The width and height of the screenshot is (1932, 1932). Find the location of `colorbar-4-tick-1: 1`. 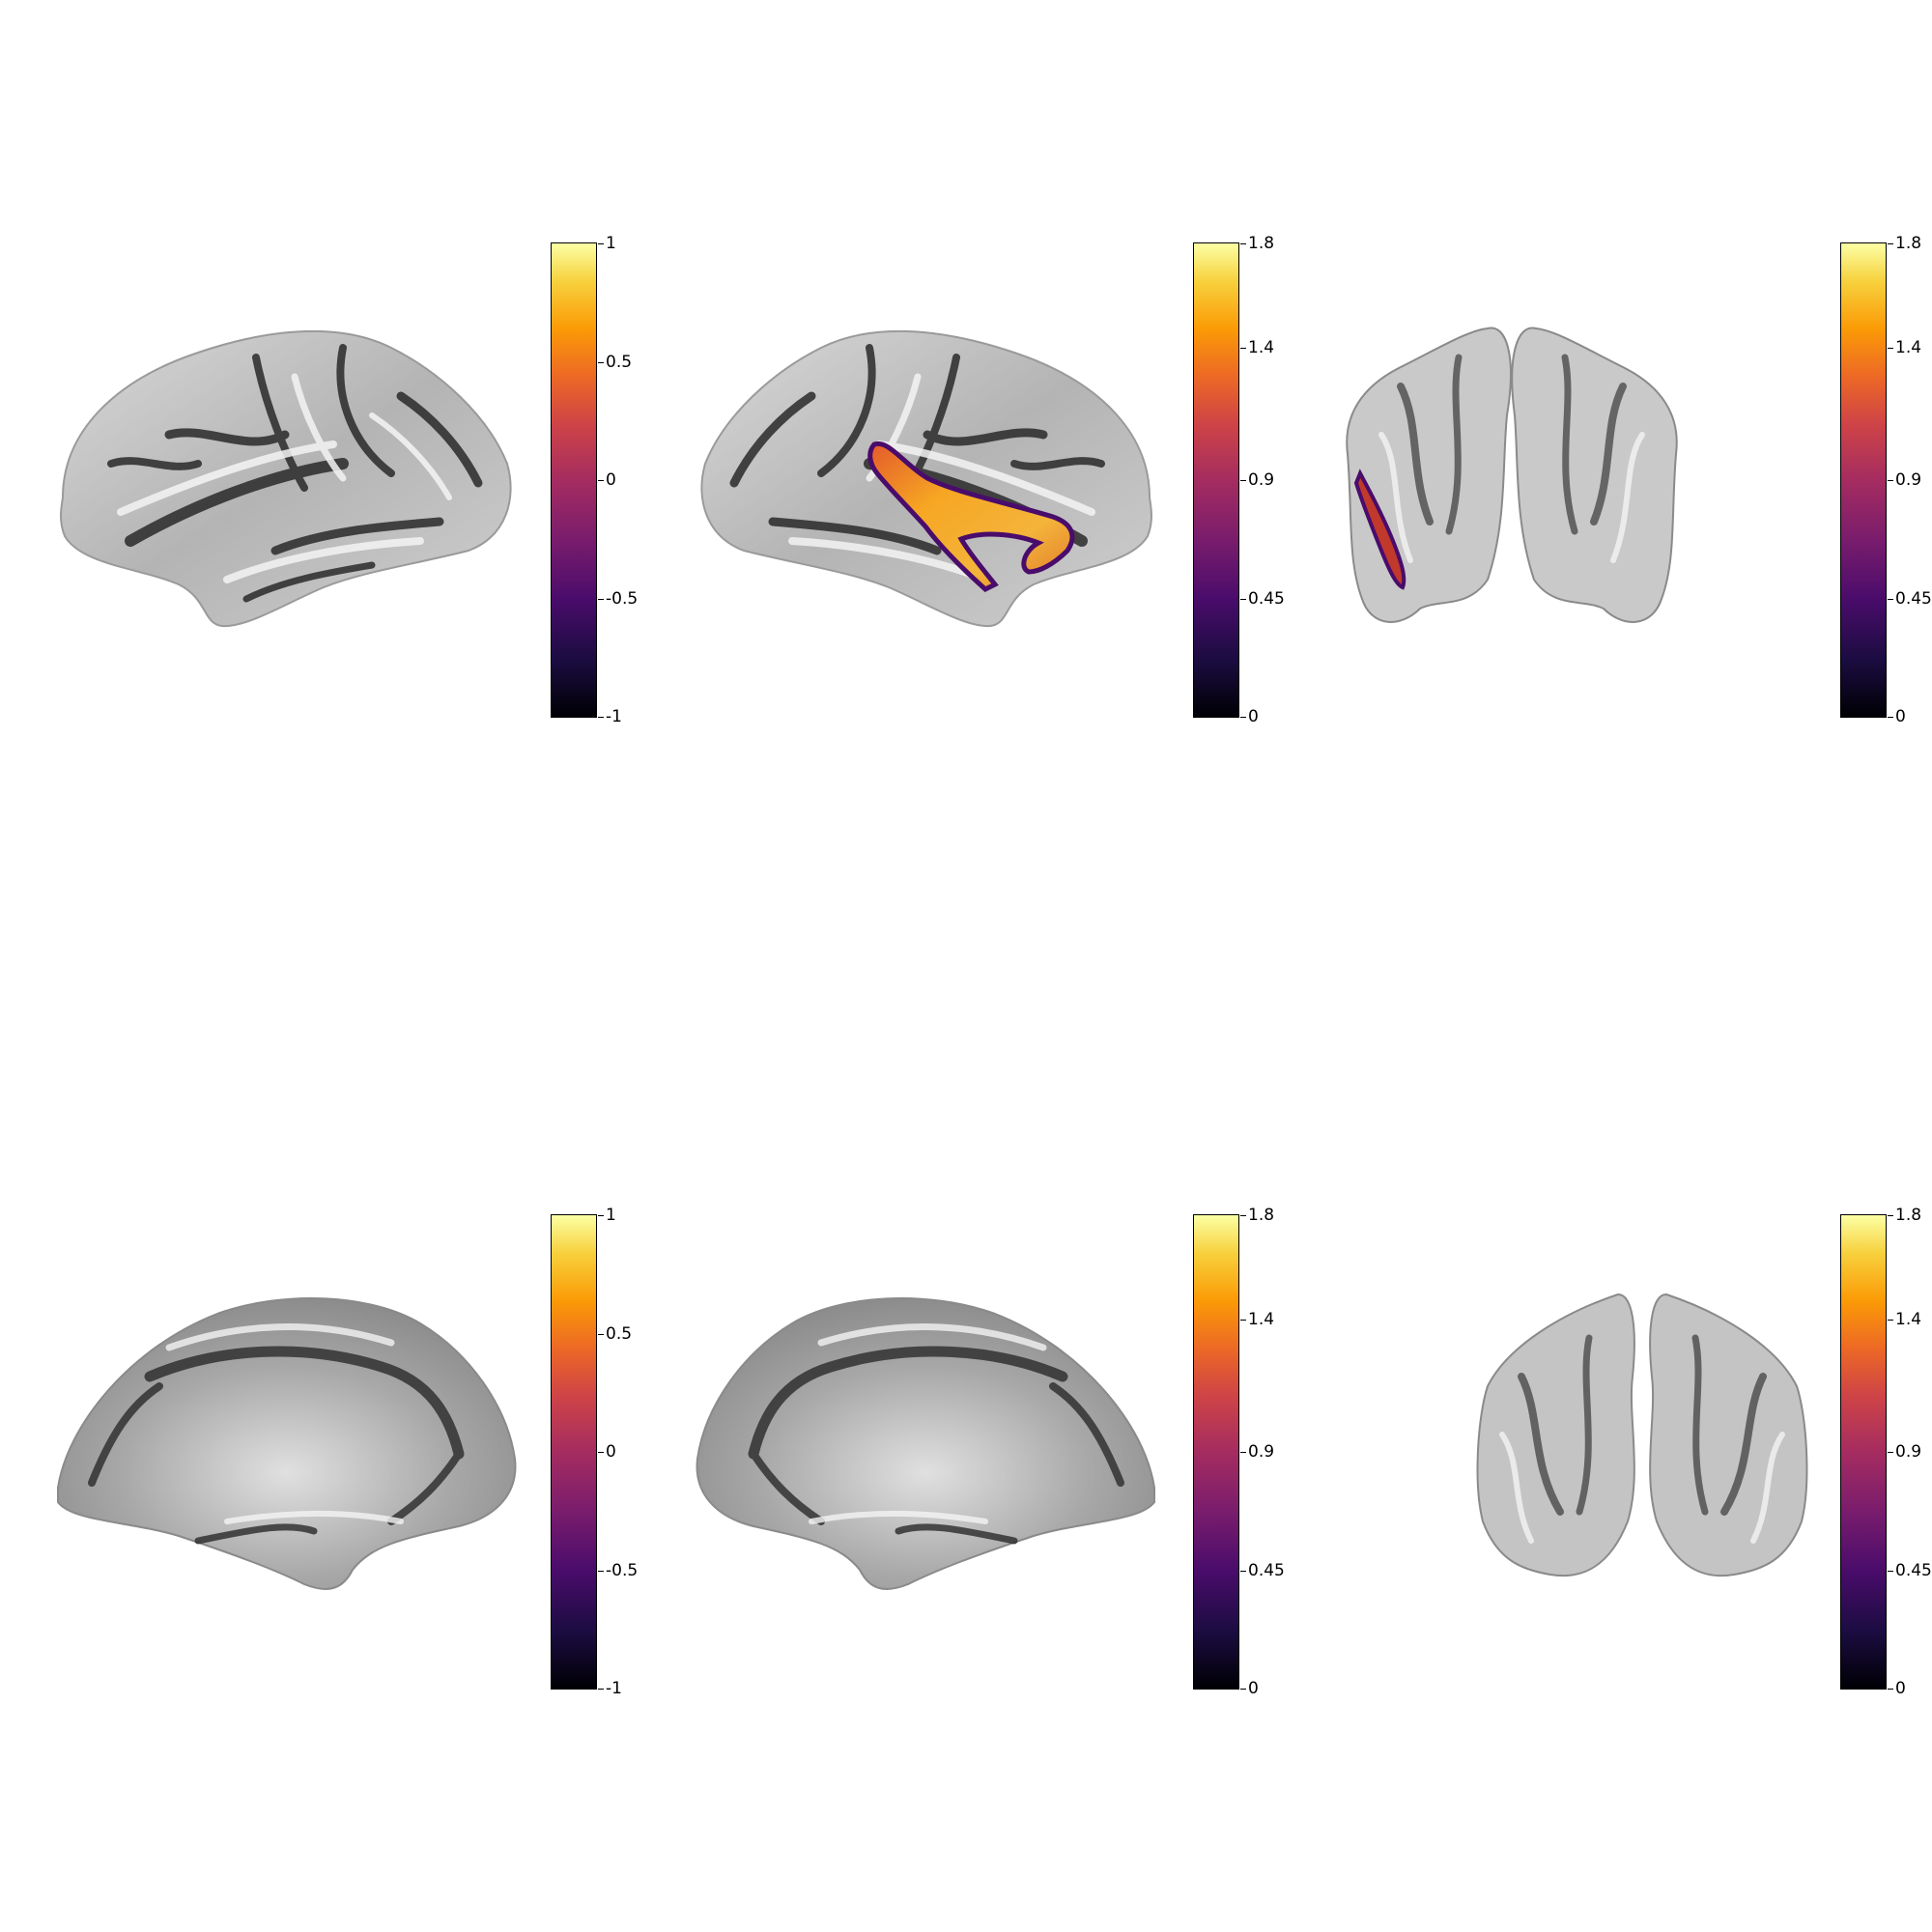

colorbar-4-tick-1: 1 is located at coordinates (611, 1215).